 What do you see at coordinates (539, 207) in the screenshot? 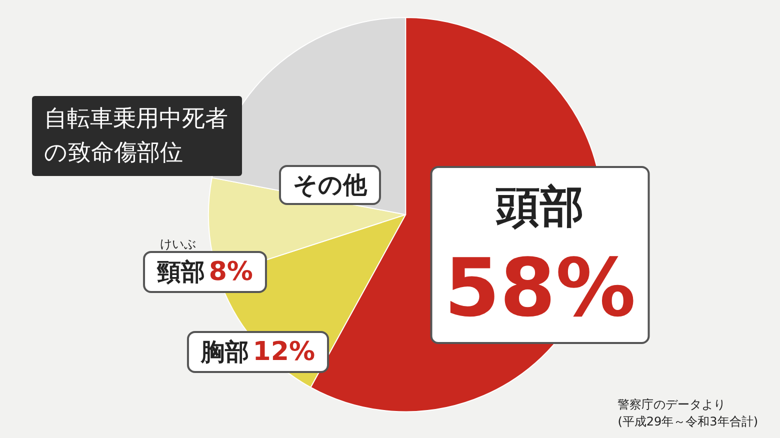
I see `slice-label: 頭部` at bounding box center [539, 207].